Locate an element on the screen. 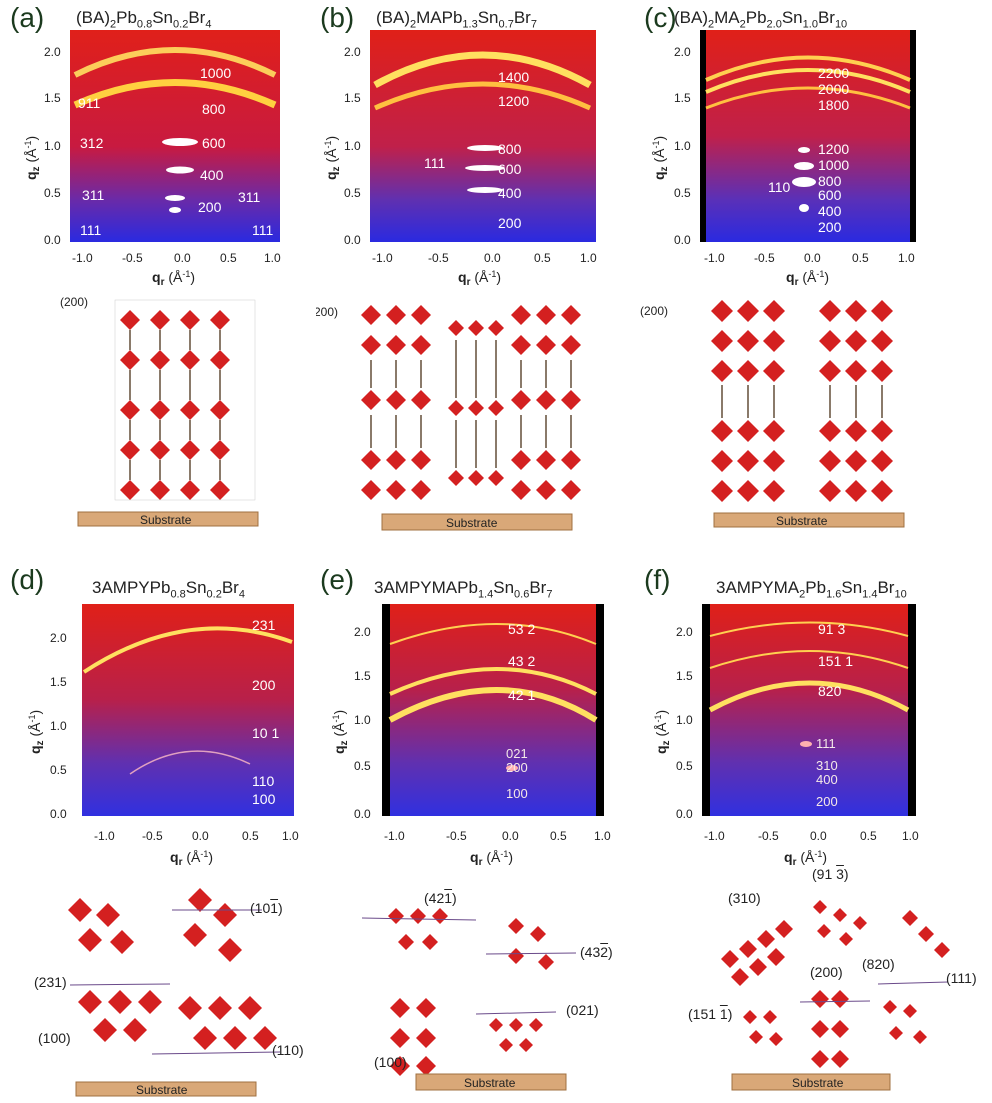  peak-label: 231 is located at coordinates (264, 625).